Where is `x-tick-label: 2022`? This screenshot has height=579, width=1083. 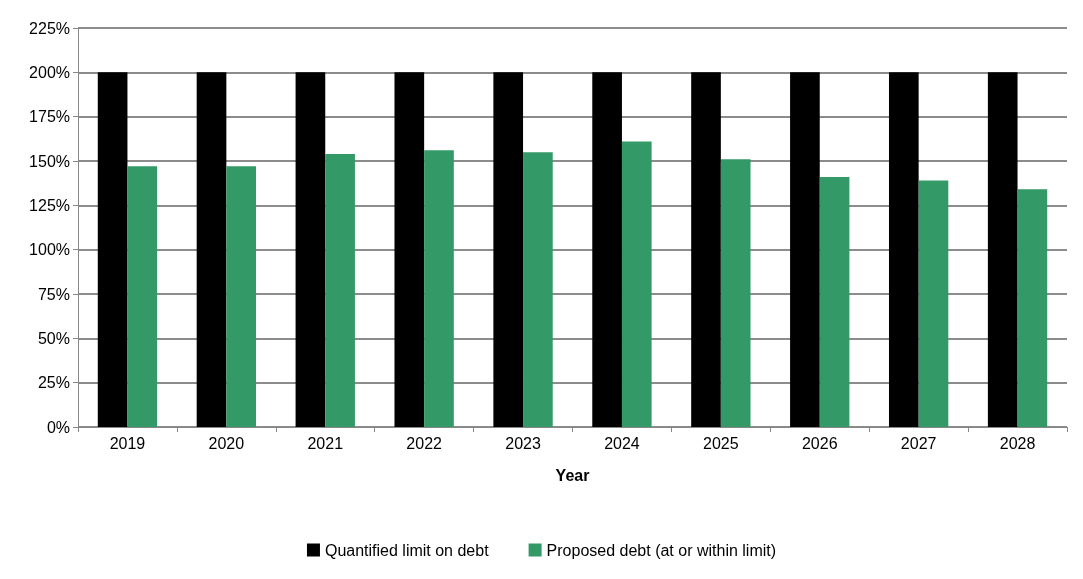 x-tick-label: 2022 is located at coordinates (424, 443).